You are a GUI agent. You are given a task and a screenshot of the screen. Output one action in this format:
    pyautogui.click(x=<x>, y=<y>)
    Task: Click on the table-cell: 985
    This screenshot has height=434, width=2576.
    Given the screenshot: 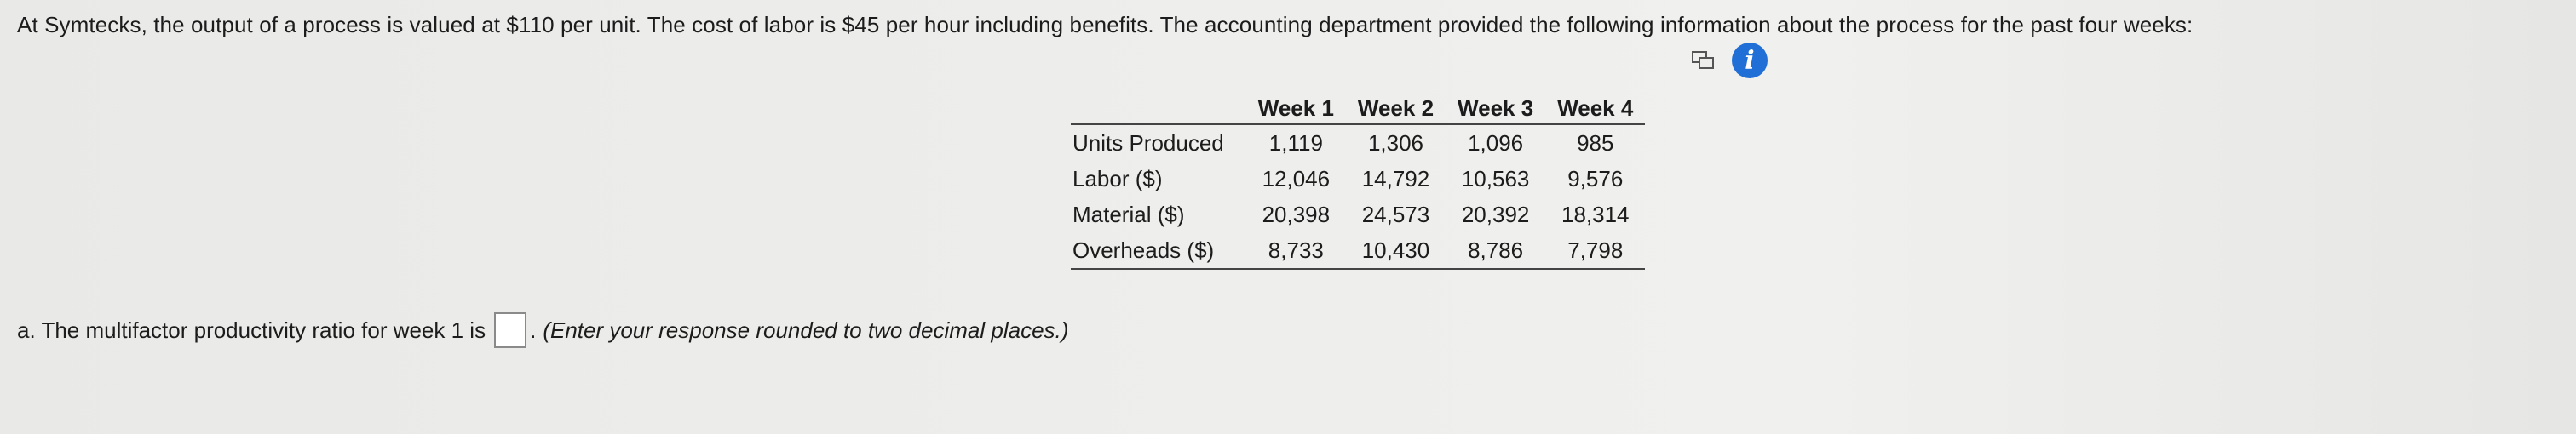 What is the action you would take?
    pyautogui.click(x=1596, y=143)
    